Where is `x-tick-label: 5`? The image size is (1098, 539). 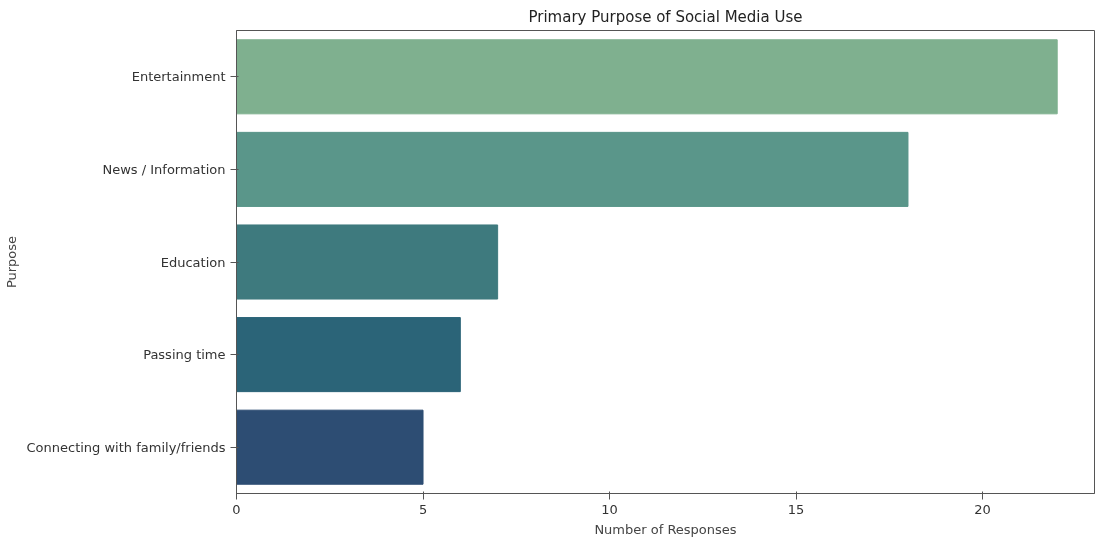 x-tick-label: 5 is located at coordinates (423, 509).